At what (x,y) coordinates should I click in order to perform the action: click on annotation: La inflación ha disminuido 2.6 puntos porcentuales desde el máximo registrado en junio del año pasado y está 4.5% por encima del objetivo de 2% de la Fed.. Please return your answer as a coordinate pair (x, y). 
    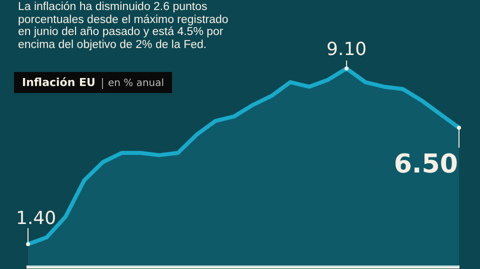
    Looking at the image, I should click on (124, 26).